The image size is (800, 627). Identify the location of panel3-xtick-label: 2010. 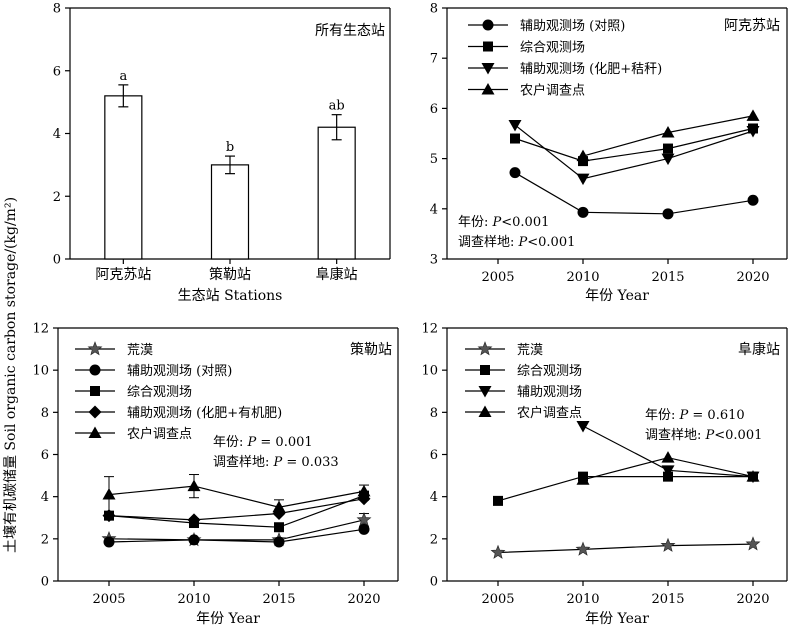
(582, 599).